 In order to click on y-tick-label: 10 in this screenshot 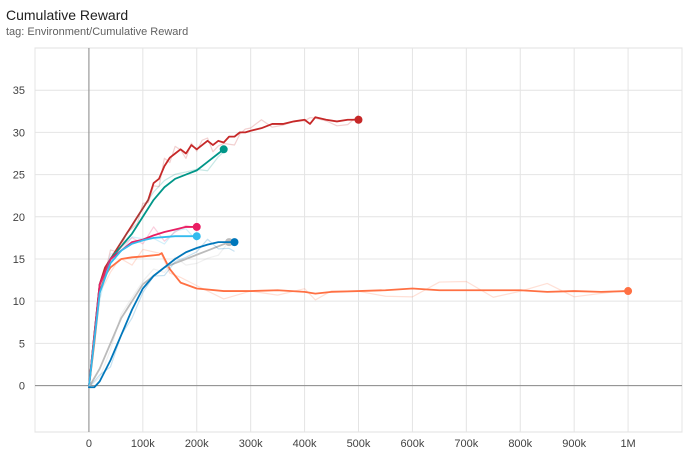, I will do `click(19, 302)`.